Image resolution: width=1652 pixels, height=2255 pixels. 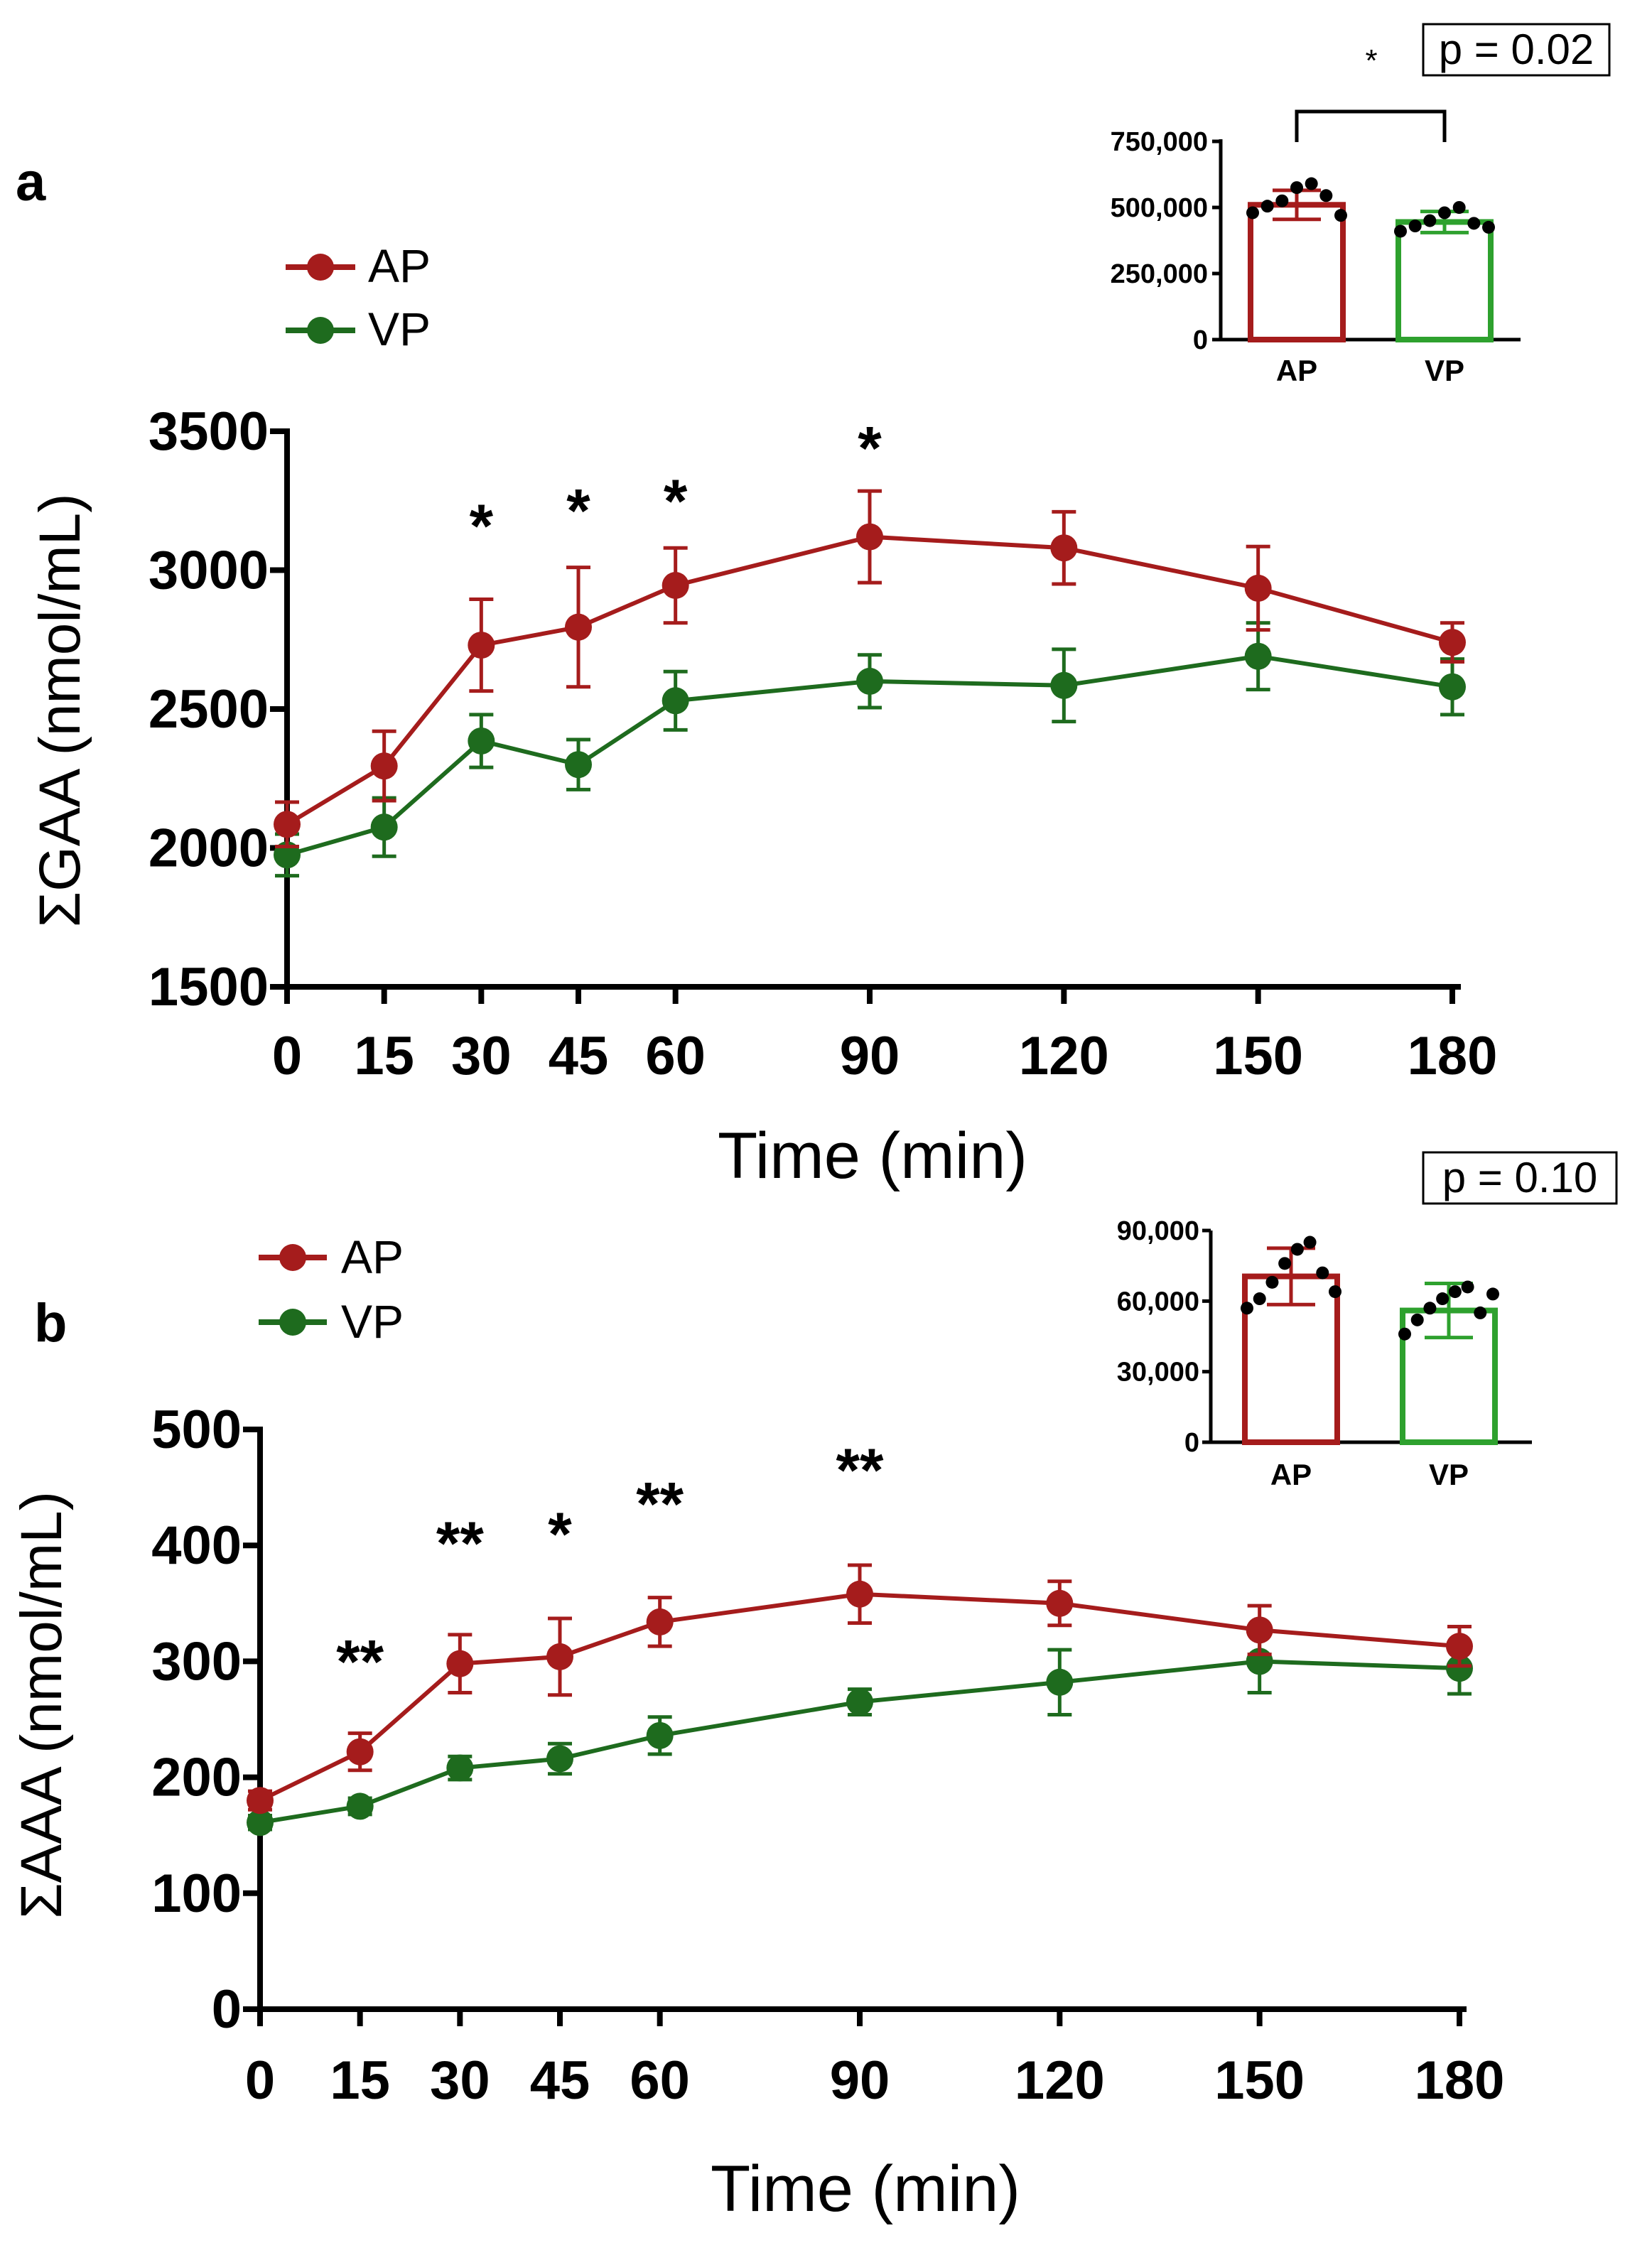 I want to click on y-tick-label: 0, so click(x=227, y=2009).